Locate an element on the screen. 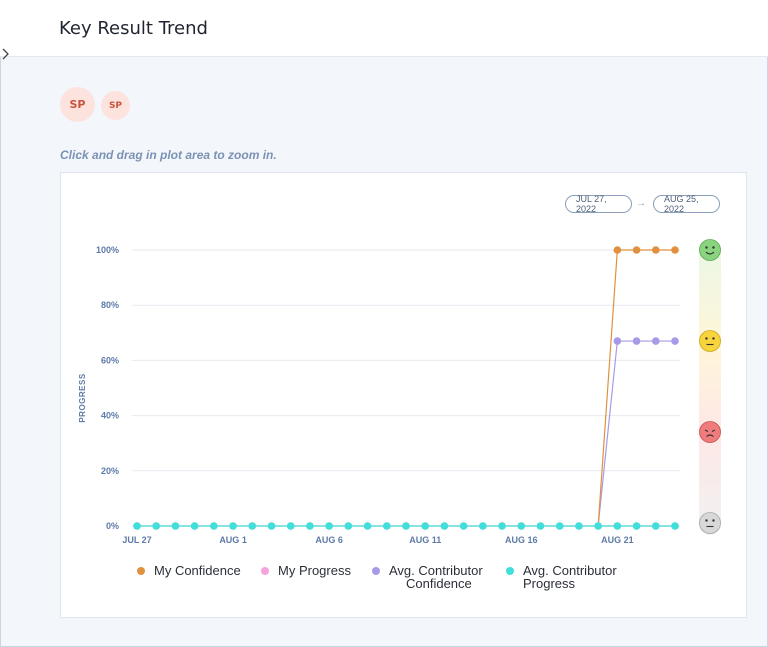 This screenshot has height=647, width=768. confidence-scale is located at coordinates (710, 387).